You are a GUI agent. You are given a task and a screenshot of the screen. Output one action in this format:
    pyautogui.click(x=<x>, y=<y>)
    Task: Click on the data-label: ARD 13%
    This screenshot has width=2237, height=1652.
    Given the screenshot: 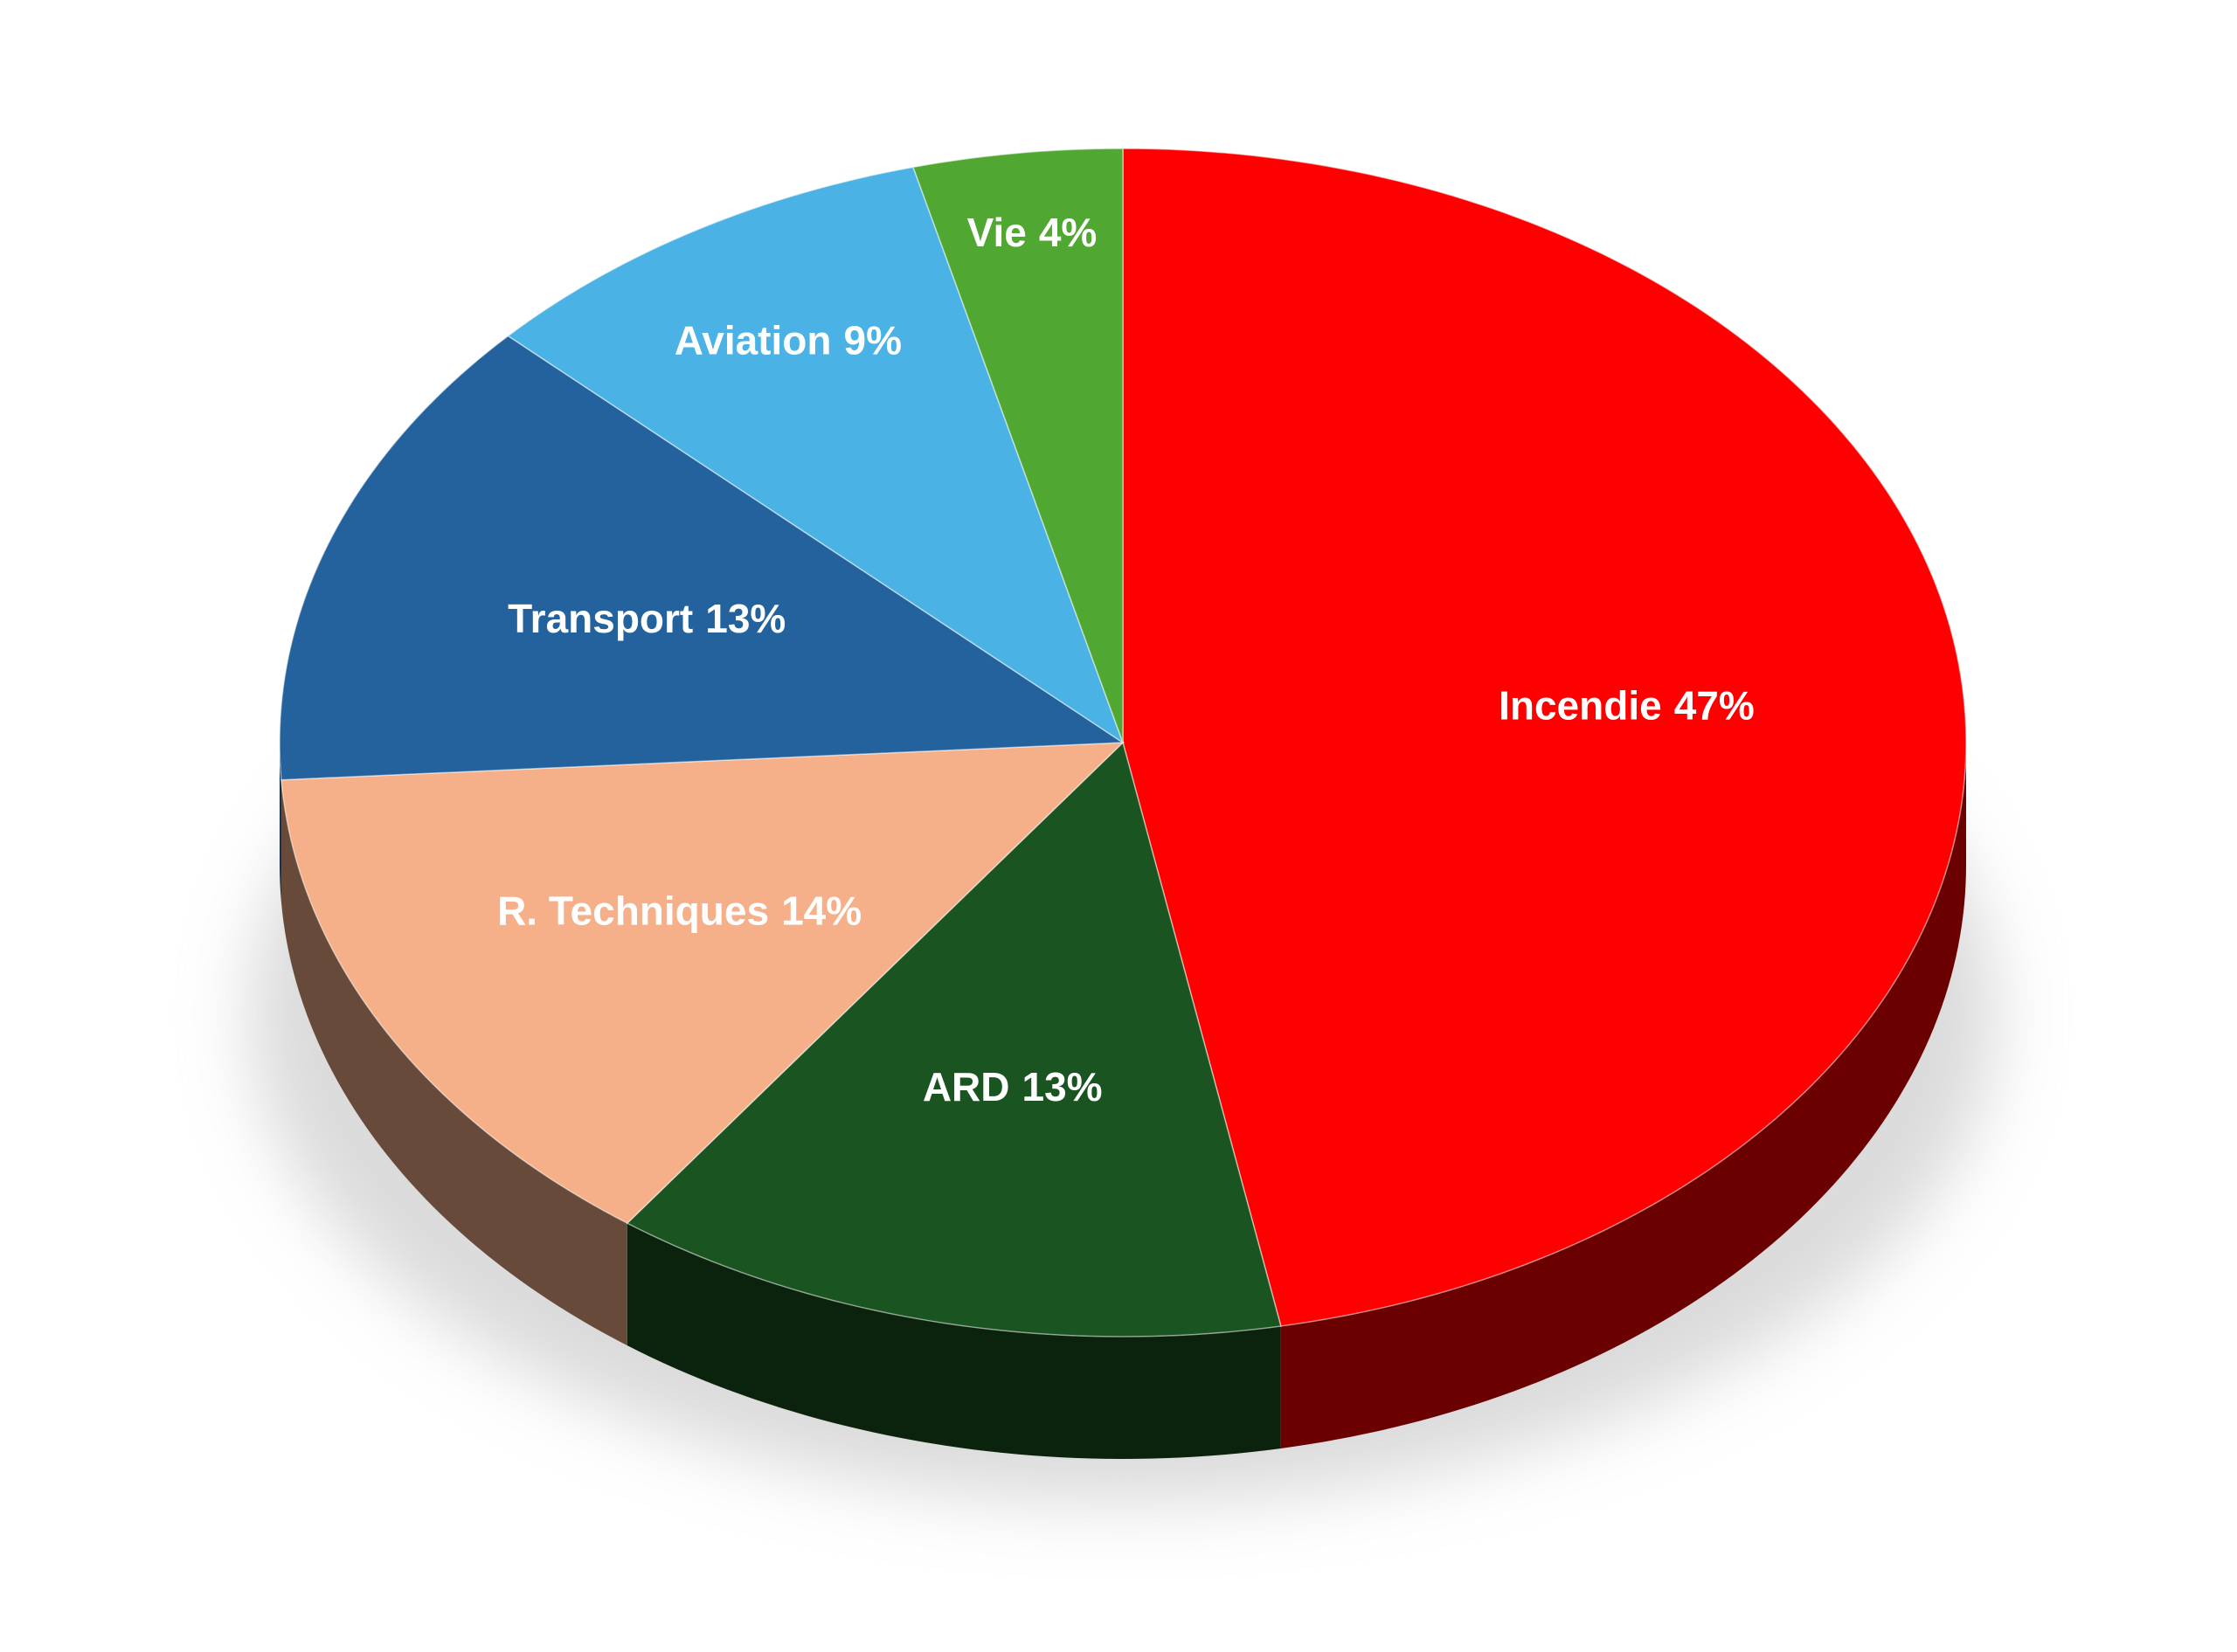 What is the action you would take?
    pyautogui.click(x=1013, y=1086)
    